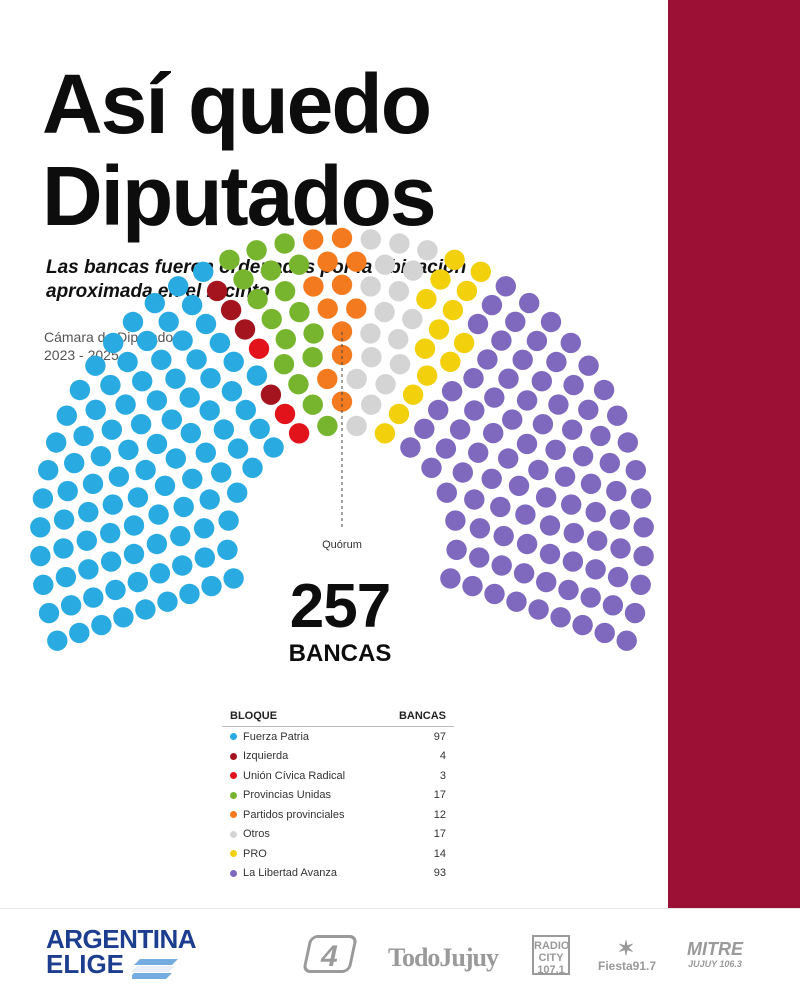 This screenshot has height=1001, width=800. Describe the element at coordinates (85, 964) in the screenshot. I see `argentina-elige-line-2: ELIGE` at that location.